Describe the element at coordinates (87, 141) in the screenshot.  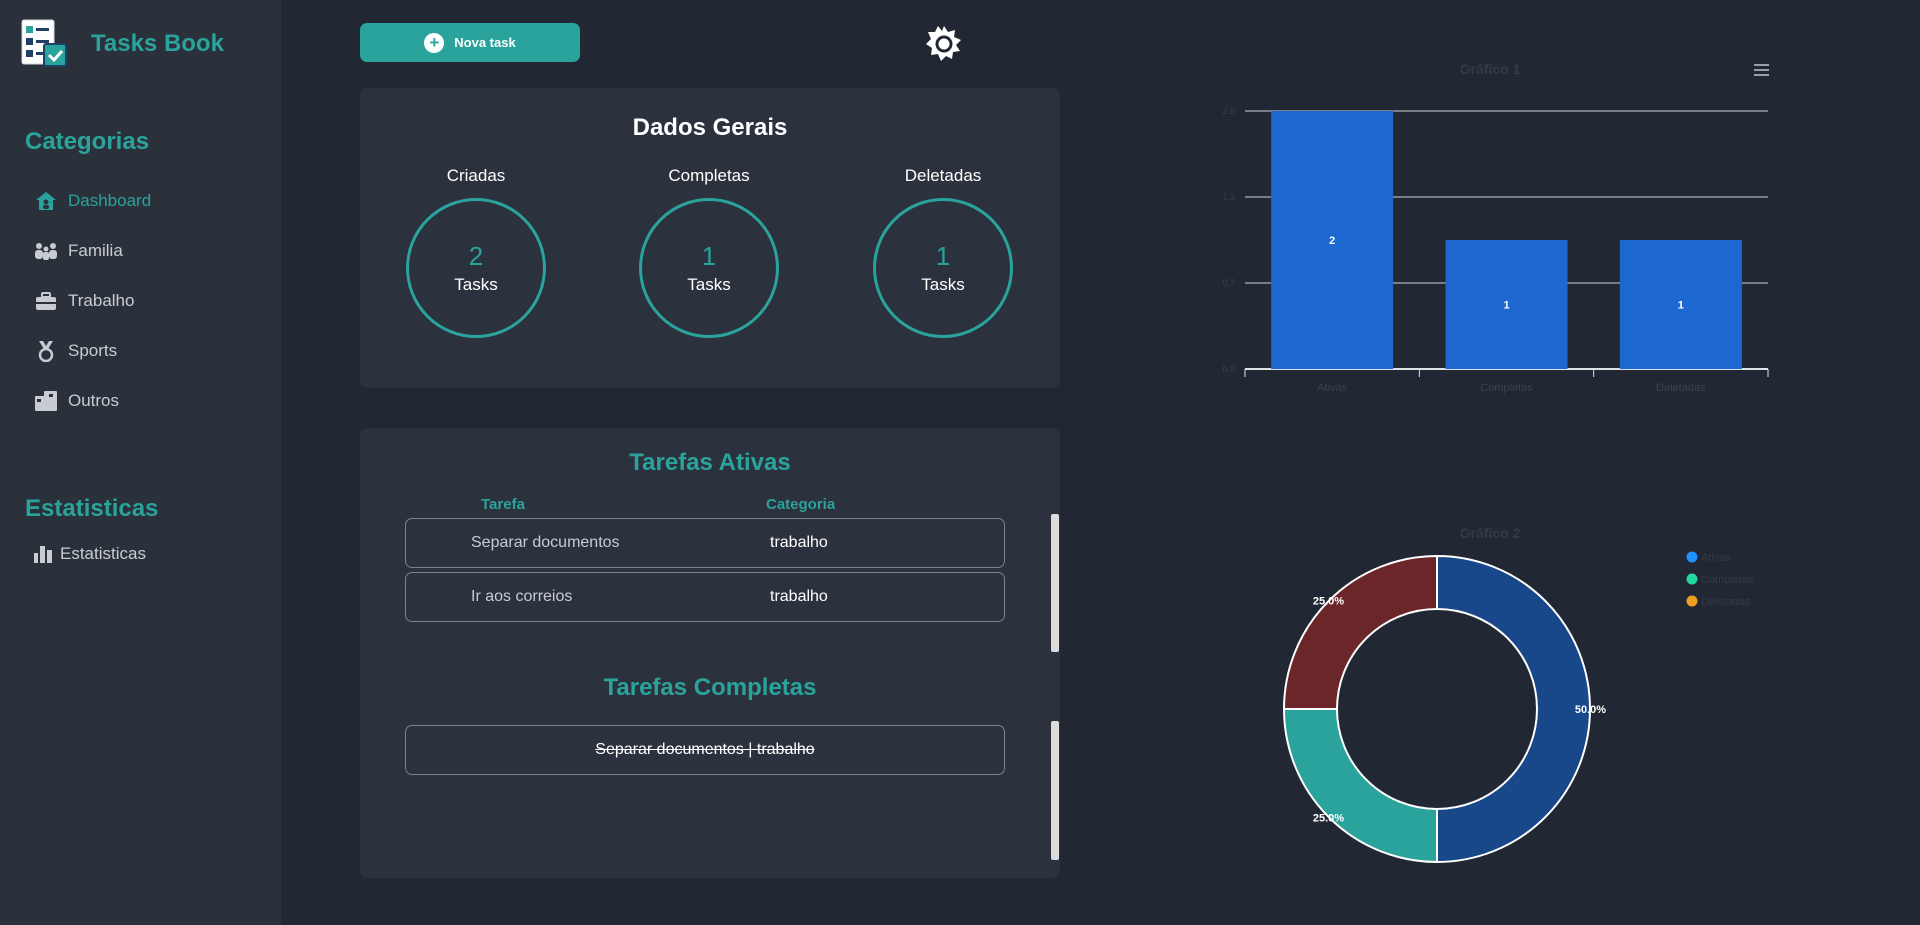
I see `categories-title: Categorias` at that location.